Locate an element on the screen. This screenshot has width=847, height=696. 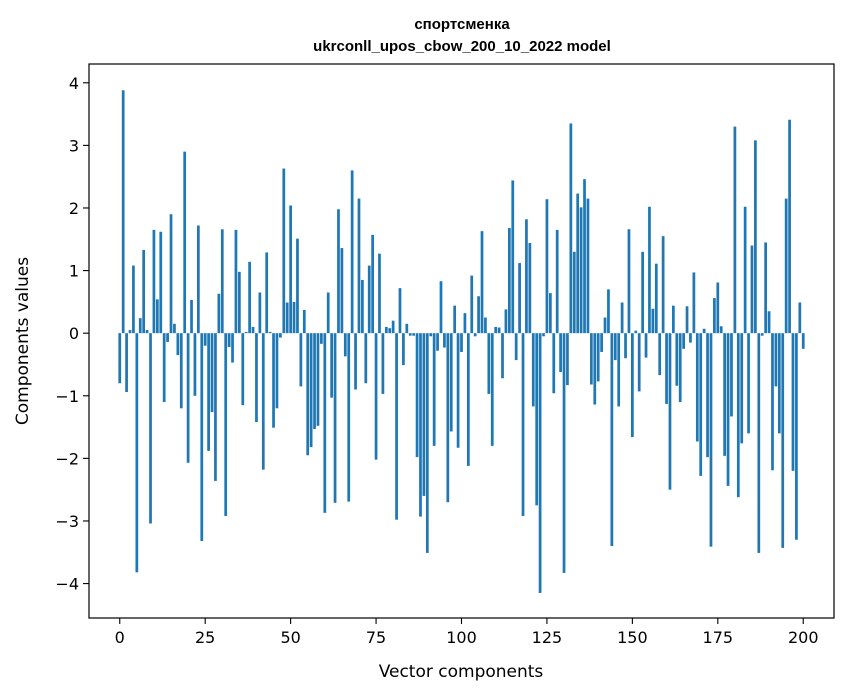
y-tick-label: −4 is located at coordinates (67, 584).